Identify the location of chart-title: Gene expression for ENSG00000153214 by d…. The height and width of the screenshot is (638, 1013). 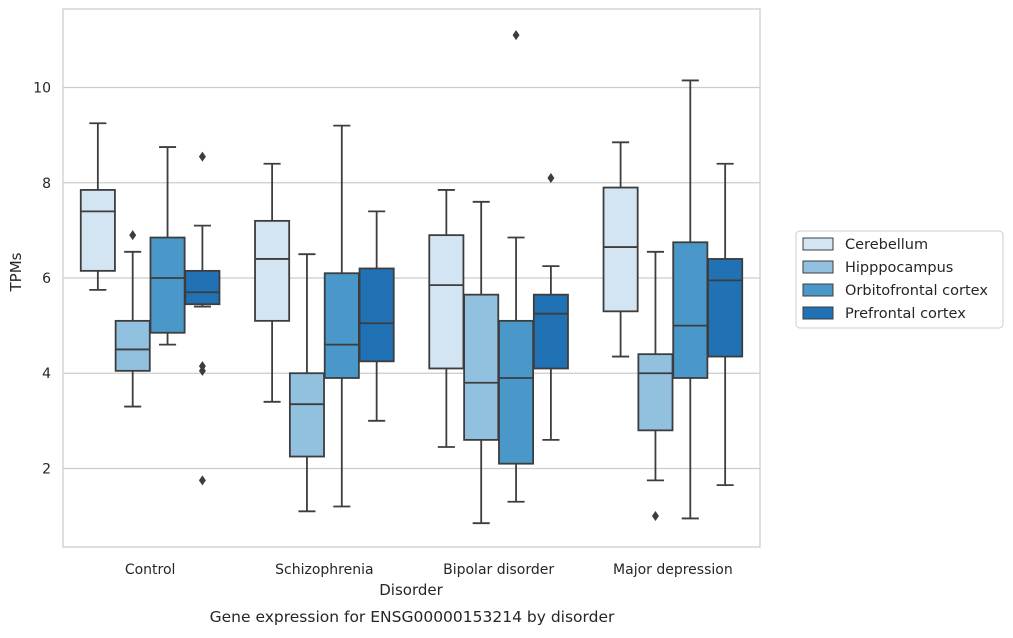
(412, 617).